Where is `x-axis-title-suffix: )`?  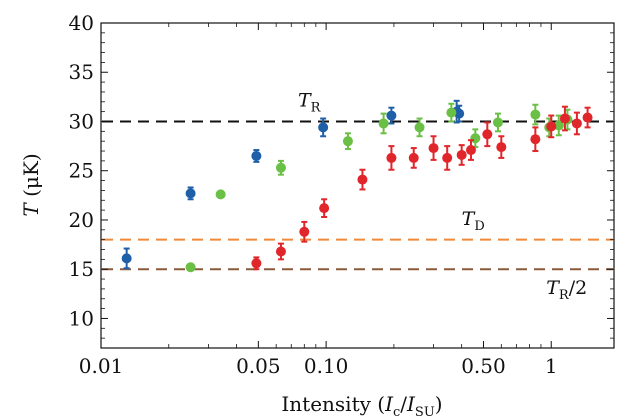 x-axis-title-suffix: ) is located at coordinates (439, 404).